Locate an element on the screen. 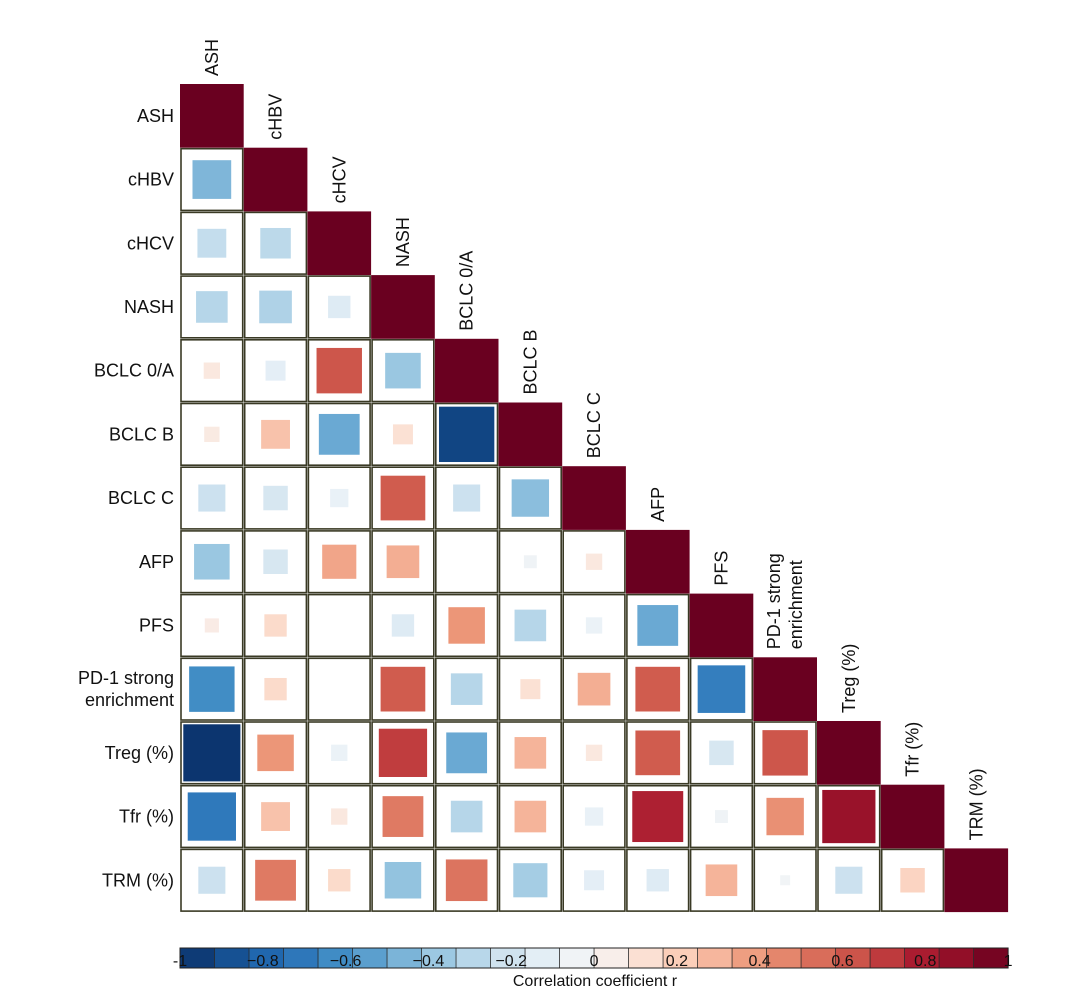 The width and height of the screenshot is (1080, 1006). column-label: Treg (%) is located at coordinates (849, 678).